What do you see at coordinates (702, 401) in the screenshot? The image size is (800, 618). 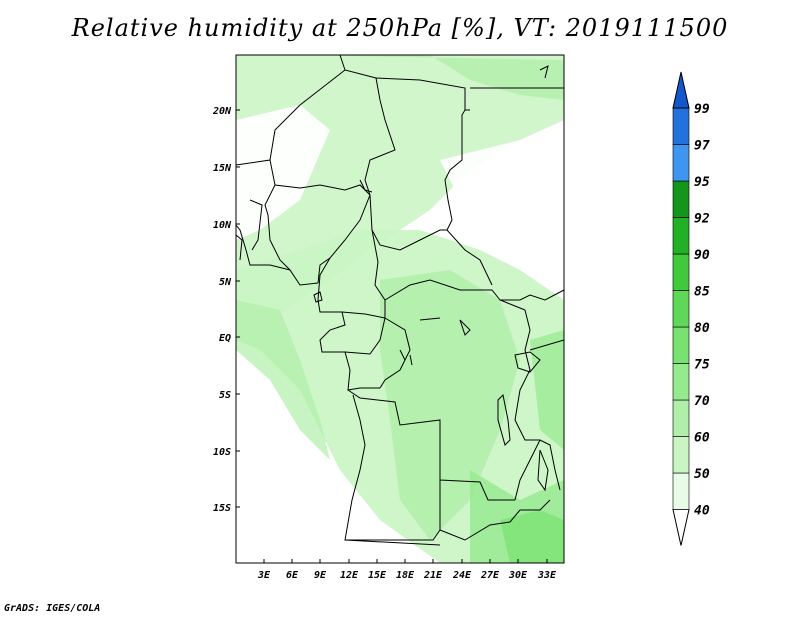 I see `colorbar-label: 70` at bounding box center [702, 401].